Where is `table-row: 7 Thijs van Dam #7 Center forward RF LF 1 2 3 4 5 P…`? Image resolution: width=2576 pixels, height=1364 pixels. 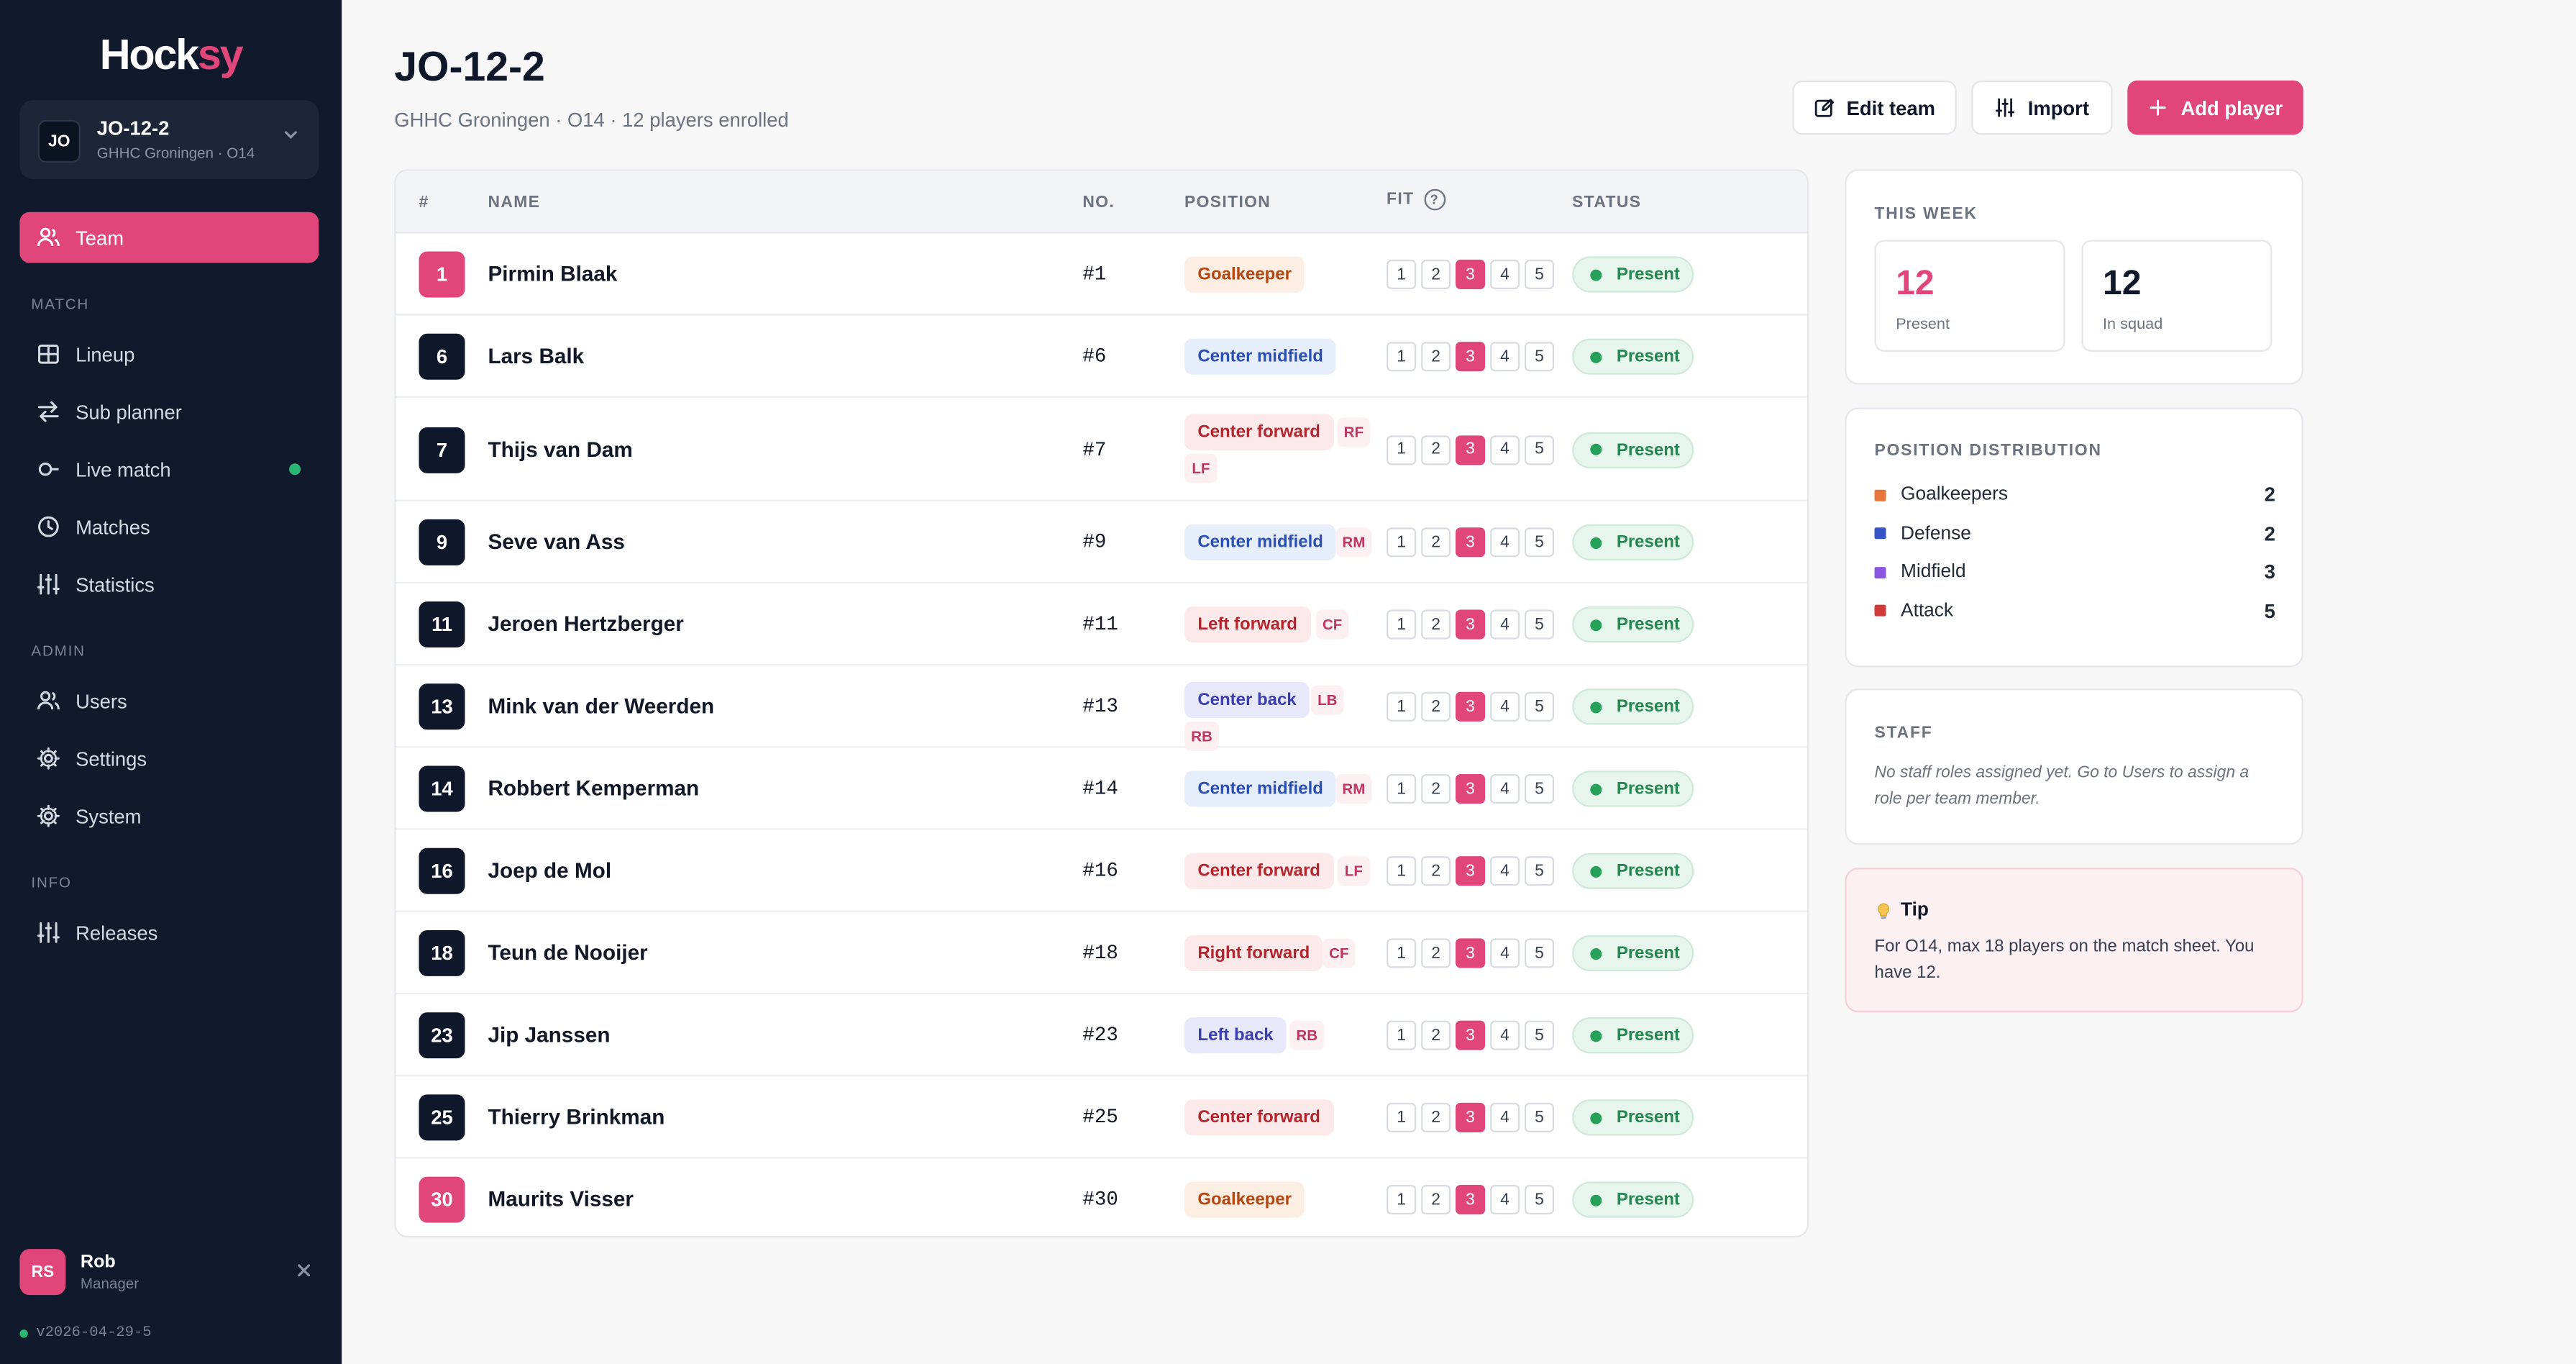
table-row: 7 Thijs van Dam #7 Center forward RF LF 1 2 3 4 5 P… is located at coordinates (1101, 449).